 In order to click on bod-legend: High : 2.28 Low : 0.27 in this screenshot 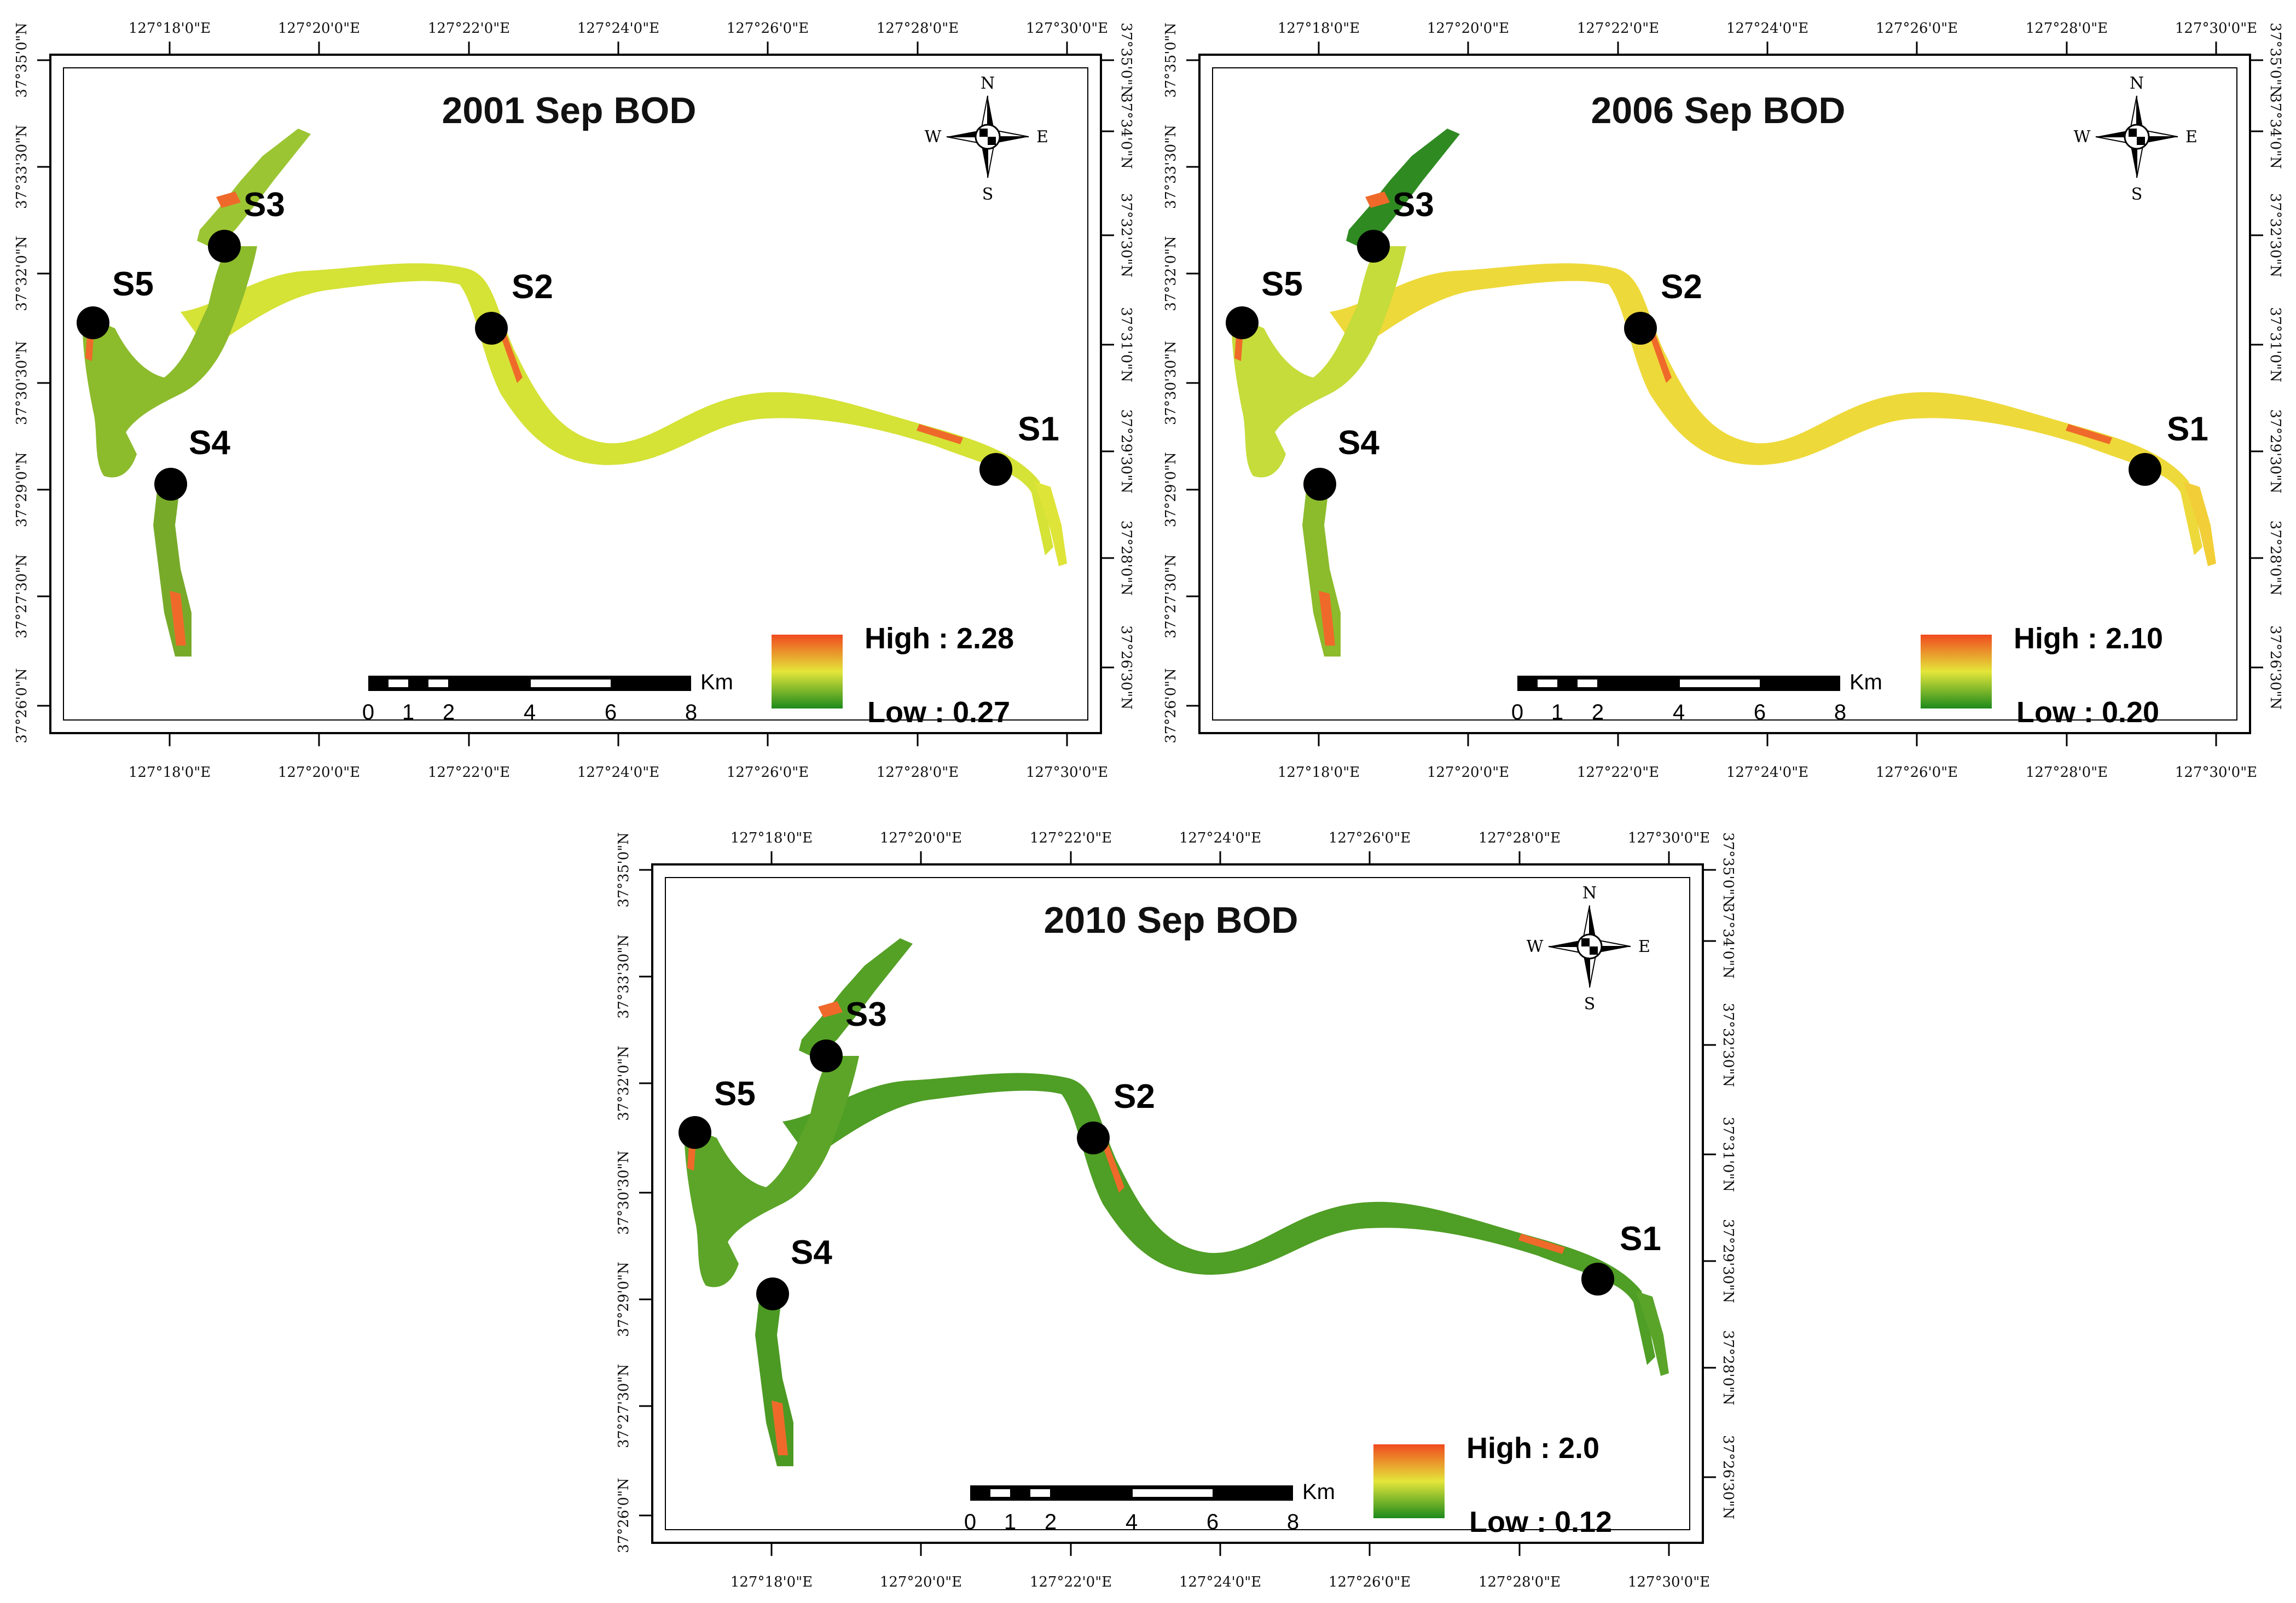, I will do `click(893, 675)`.